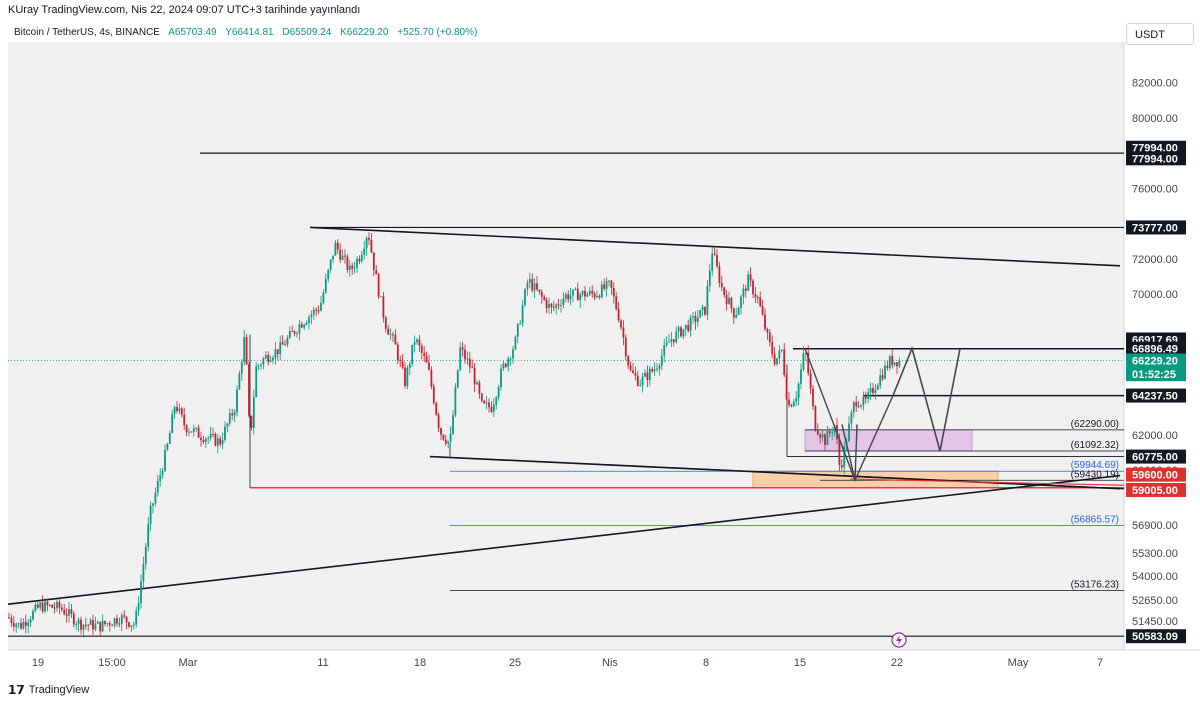 Image resolution: width=1200 pixels, height=704 pixels. What do you see at coordinates (1155, 622) in the screenshot?
I see `y-tick-label: 51450.00` at bounding box center [1155, 622].